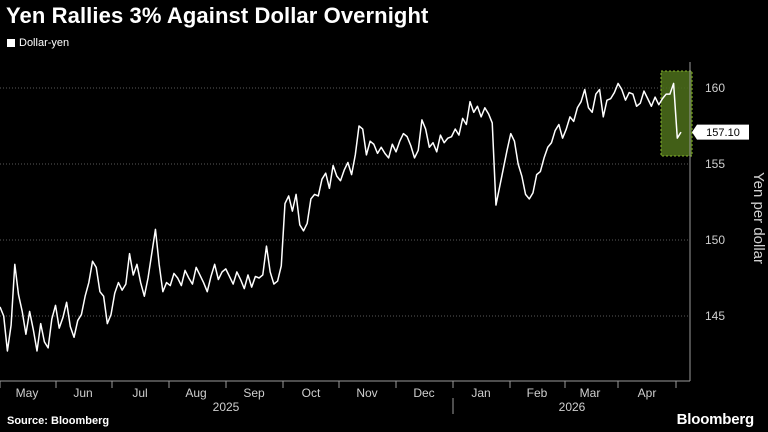  I want to click on x-tick-label-feb: Feb, so click(537, 393).